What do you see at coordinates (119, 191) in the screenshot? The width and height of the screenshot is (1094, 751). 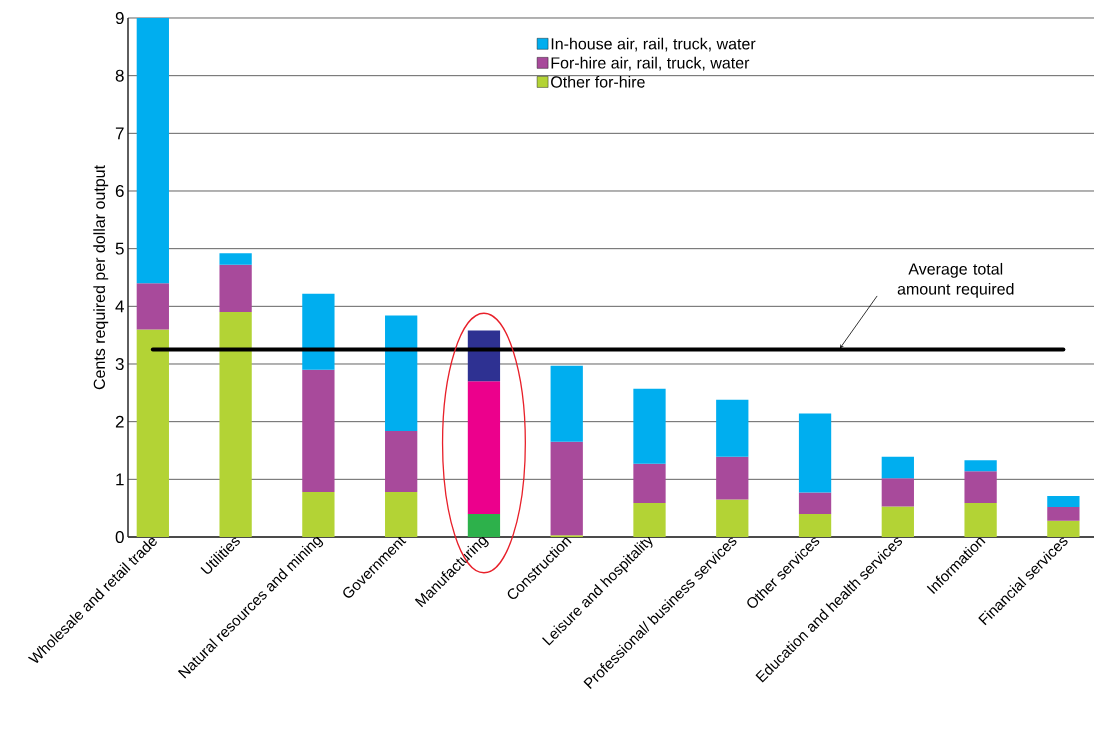 I see `y-tick-label: 6` at bounding box center [119, 191].